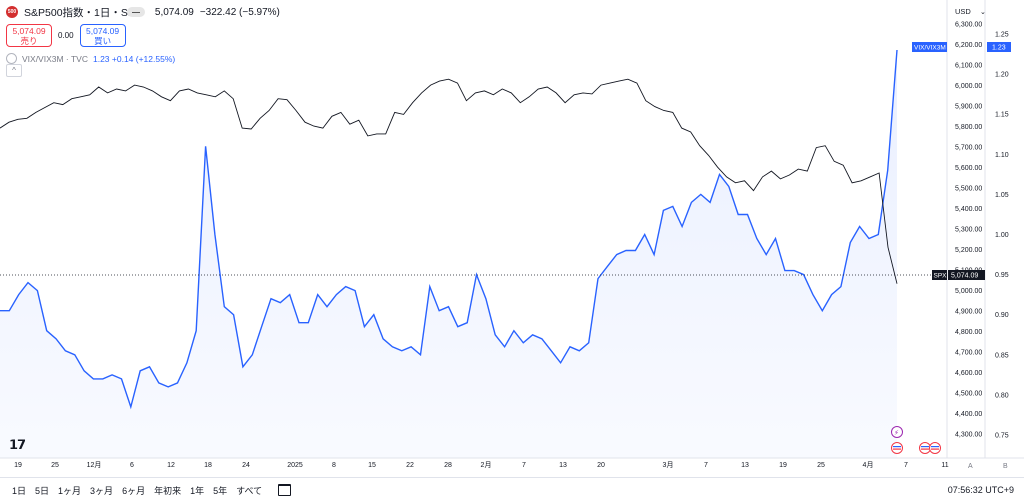  Describe the element at coordinates (897, 432) in the screenshot. I see `flash-icon: ⚡` at that location.